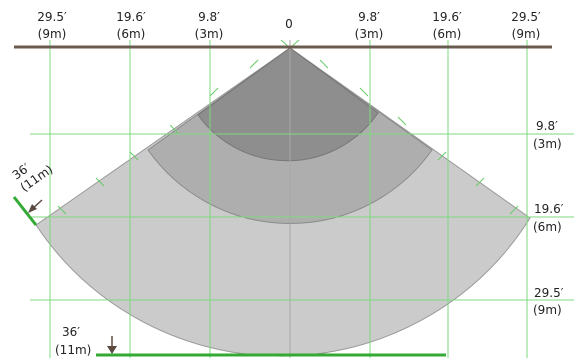  I want to click on right-label-ft: 9.8′, so click(547, 126).